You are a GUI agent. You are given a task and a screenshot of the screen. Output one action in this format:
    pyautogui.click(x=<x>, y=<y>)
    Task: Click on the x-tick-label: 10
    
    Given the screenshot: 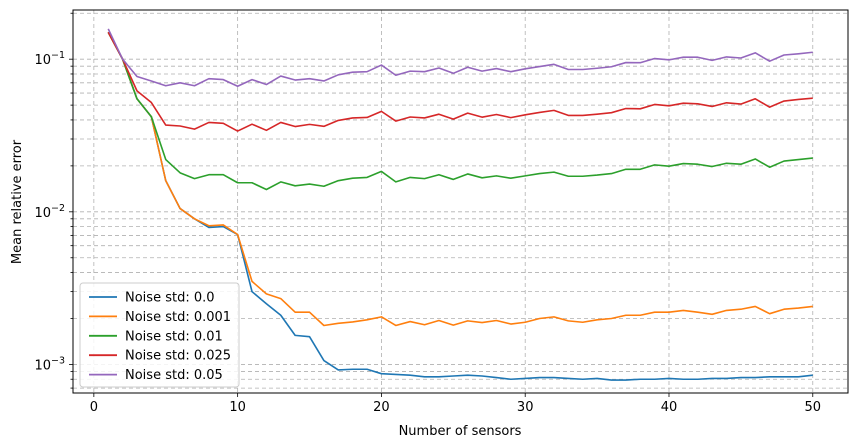 What is the action you would take?
    pyautogui.click(x=237, y=407)
    